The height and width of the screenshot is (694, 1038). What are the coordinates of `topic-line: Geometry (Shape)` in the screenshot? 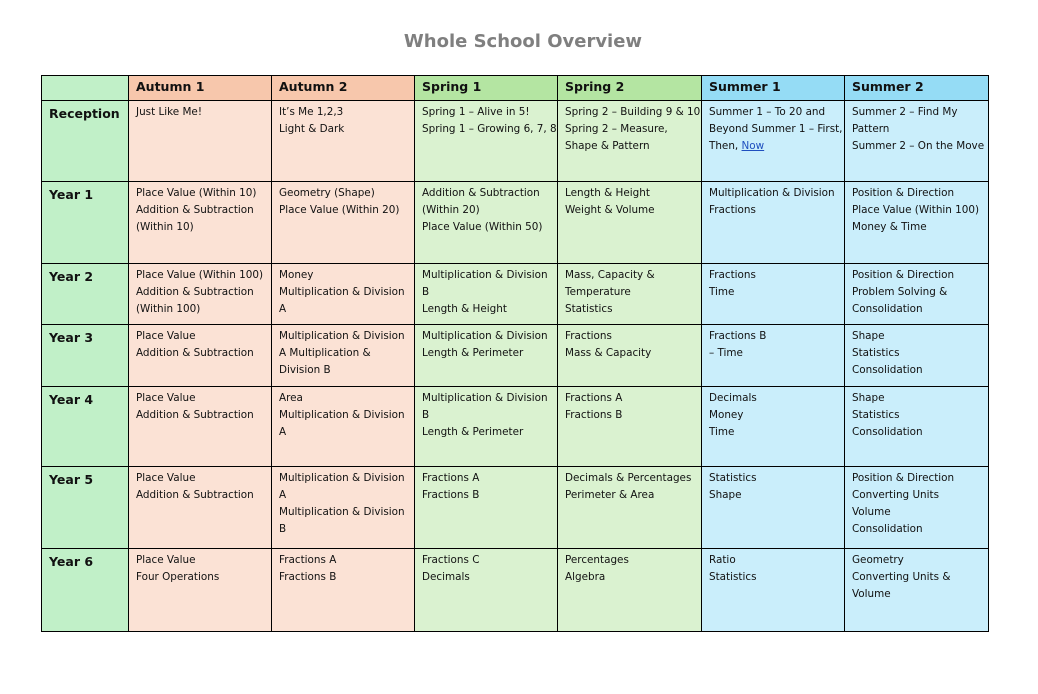 It's located at (343, 193).